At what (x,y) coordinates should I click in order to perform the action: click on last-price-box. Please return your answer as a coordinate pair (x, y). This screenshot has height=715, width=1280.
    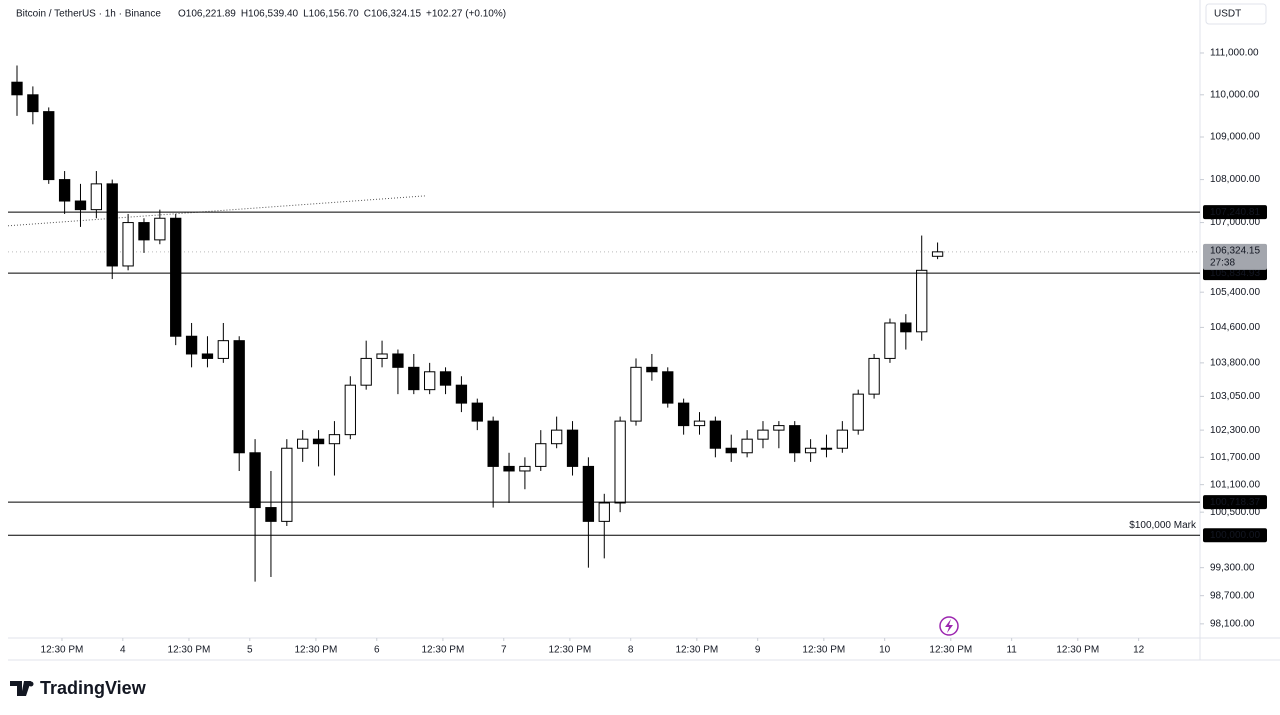
    Looking at the image, I should click on (1235, 256).